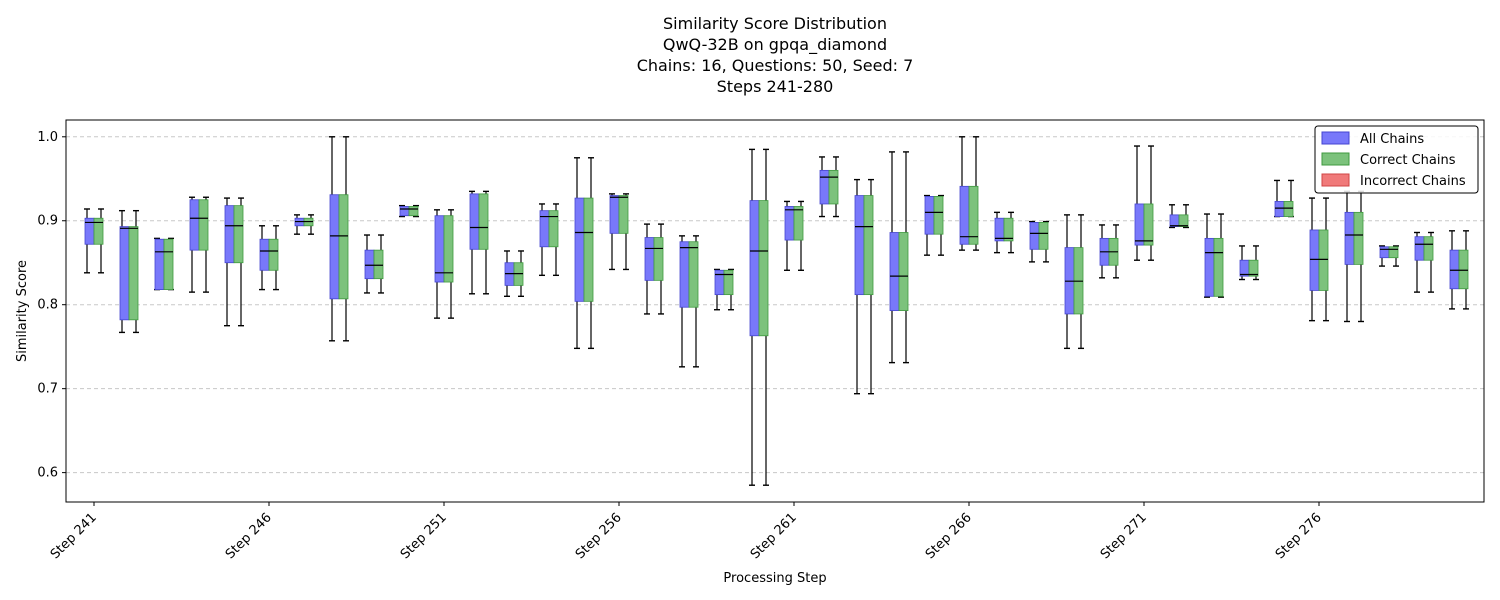 This screenshot has height=600, width=1500. What do you see at coordinates (1413, 181) in the screenshot?
I see `legend-label-incorrect-chains: Incorrect Chains` at bounding box center [1413, 181].